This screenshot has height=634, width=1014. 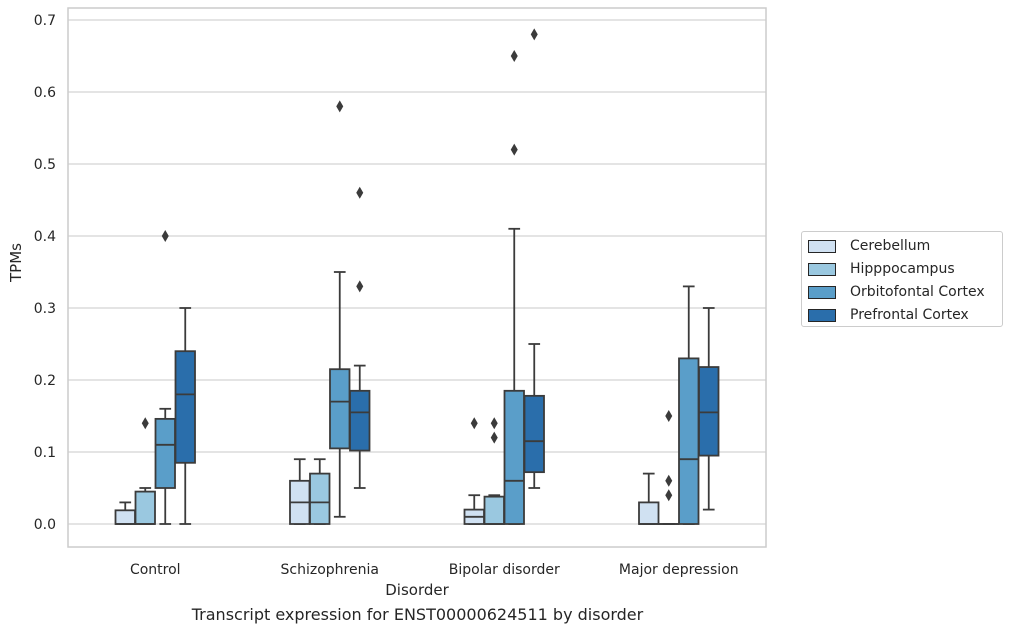 I want to click on x-tick-label: Major depression, so click(x=679, y=570).